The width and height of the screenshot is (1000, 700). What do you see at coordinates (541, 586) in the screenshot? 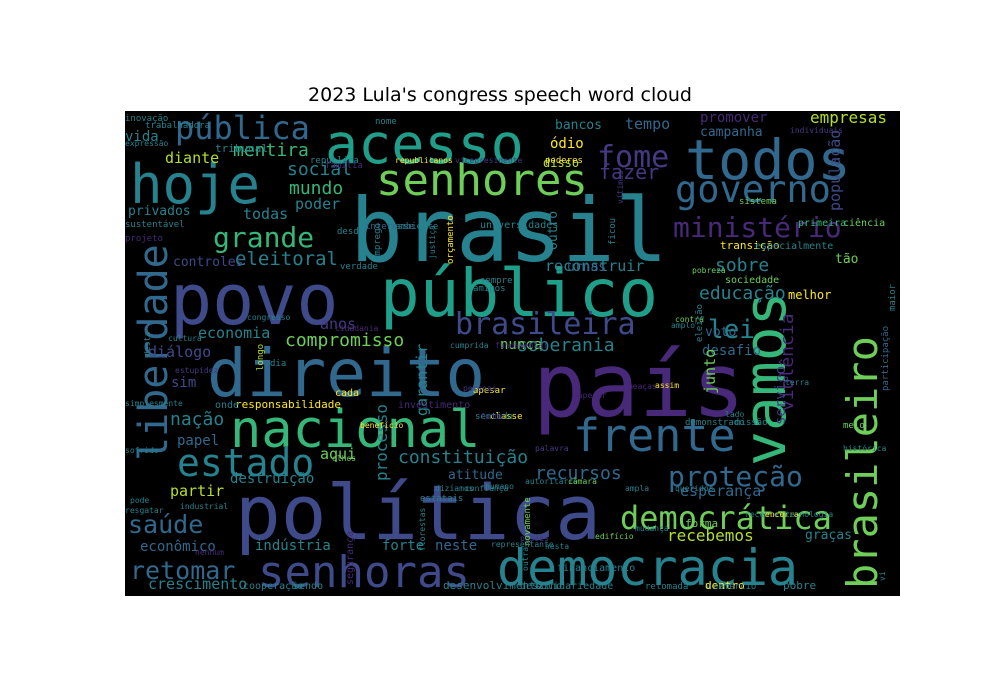
I see `word-102: destino` at bounding box center [541, 586].